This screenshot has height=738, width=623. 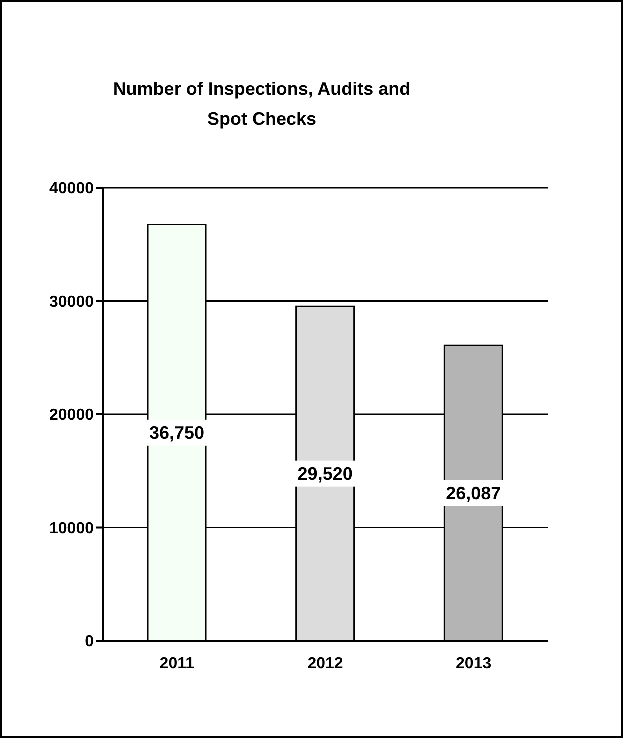 What do you see at coordinates (474, 663) in the screenshot?
I see `x-tick-label: 2013` at bounding box center [474, 663].